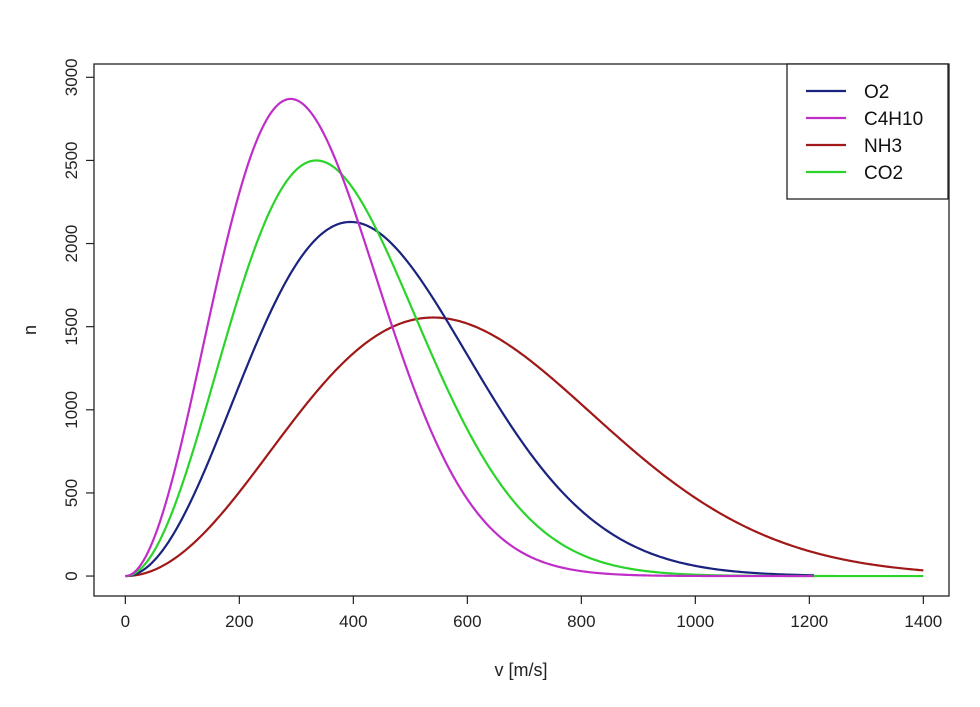  Describe the element at coordinates (30, 330) in the screenshot. I see `y-axis-title: n` at that location.